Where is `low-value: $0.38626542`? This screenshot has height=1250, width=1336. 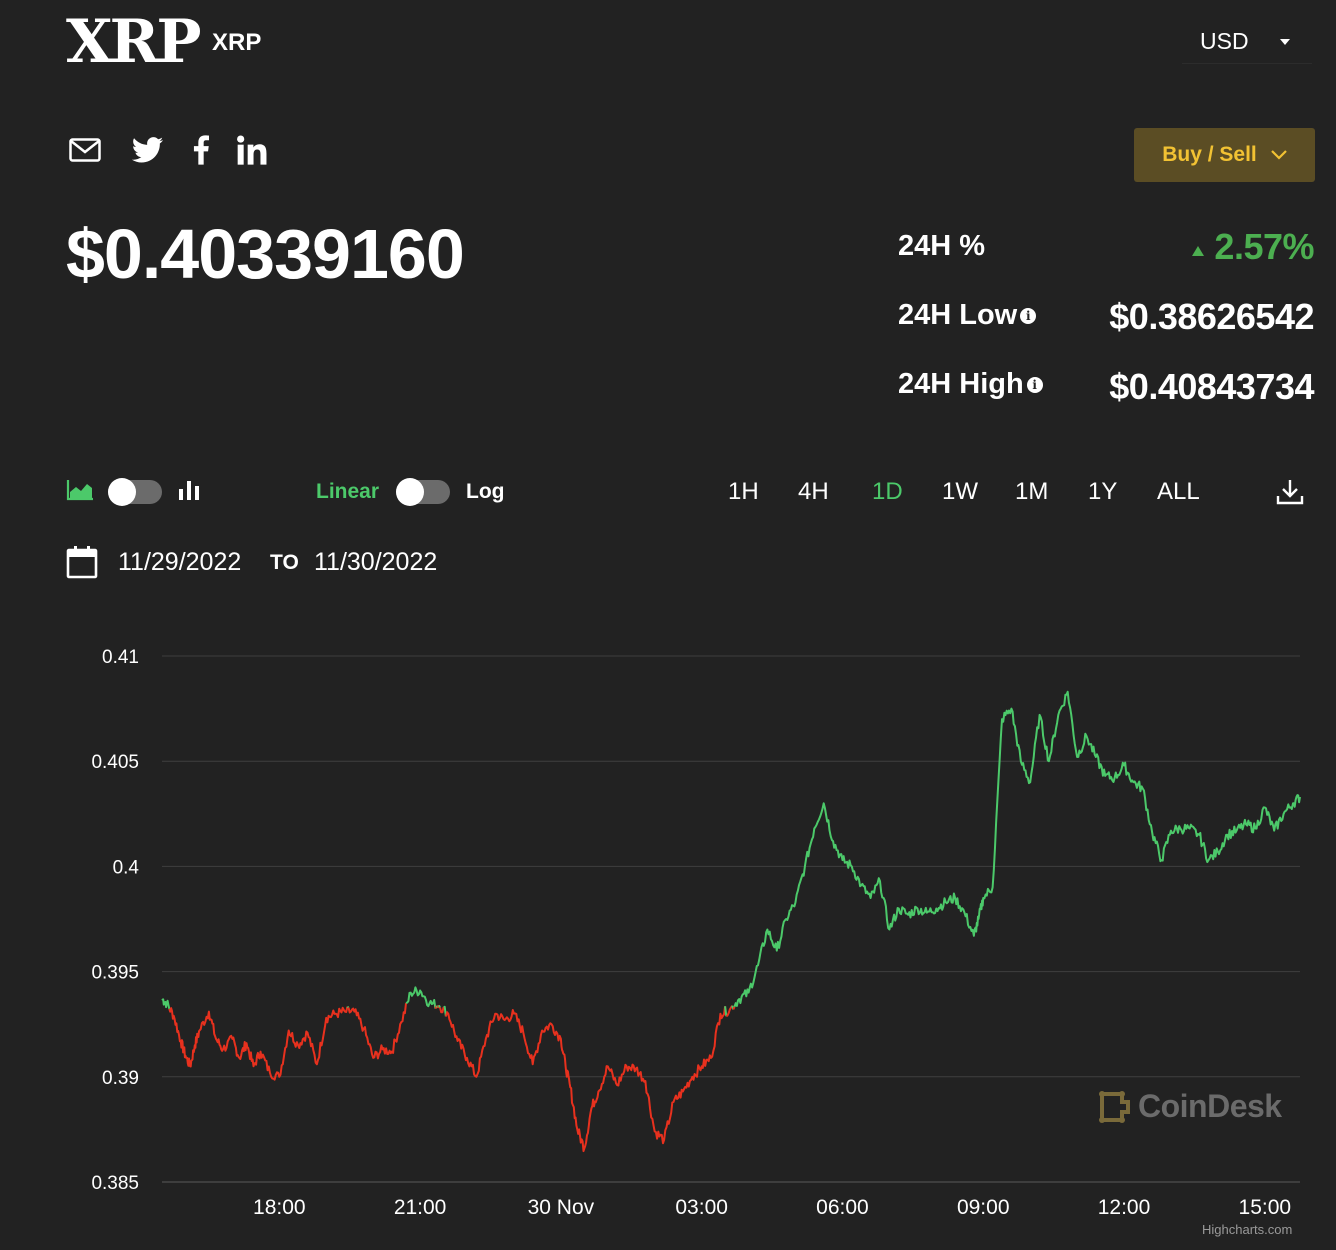 low-value: $0.38626542 is located at coordinates (1211, 316).